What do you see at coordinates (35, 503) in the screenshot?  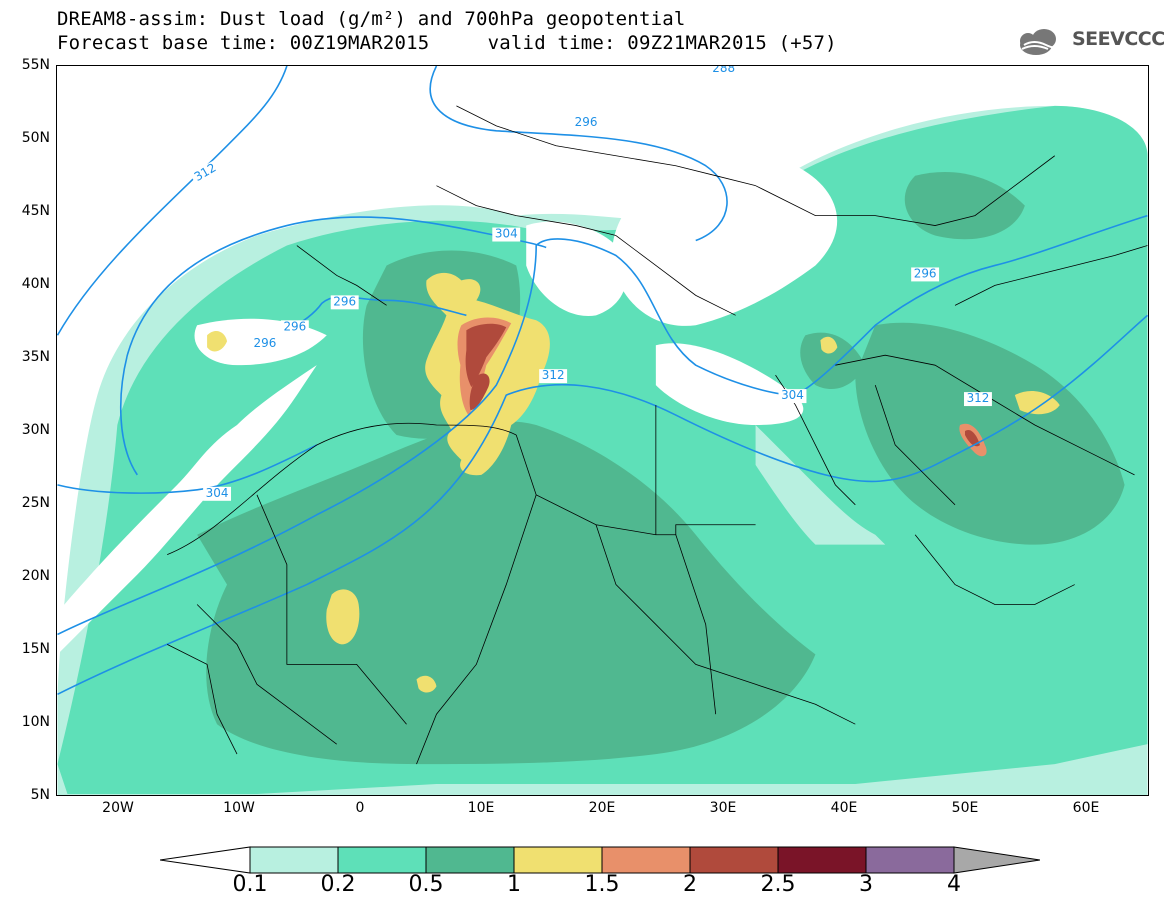 I see `lat-label: 25N` at bounding box center [35, 503].